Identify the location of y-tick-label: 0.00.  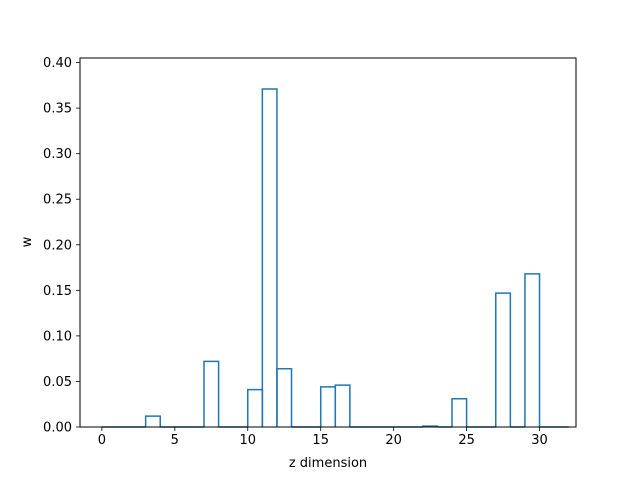
(57, 428).